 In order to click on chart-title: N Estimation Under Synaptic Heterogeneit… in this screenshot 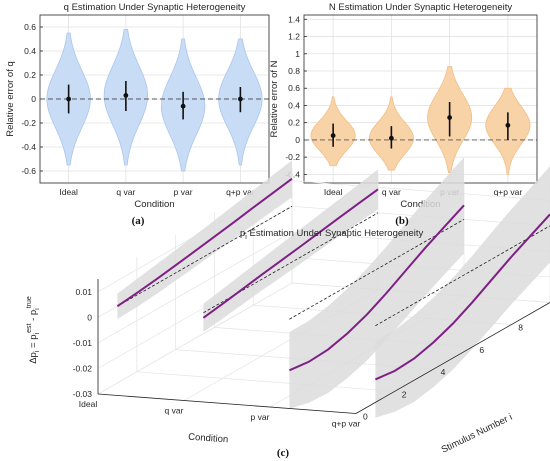, I will do `click(420, 7)`.